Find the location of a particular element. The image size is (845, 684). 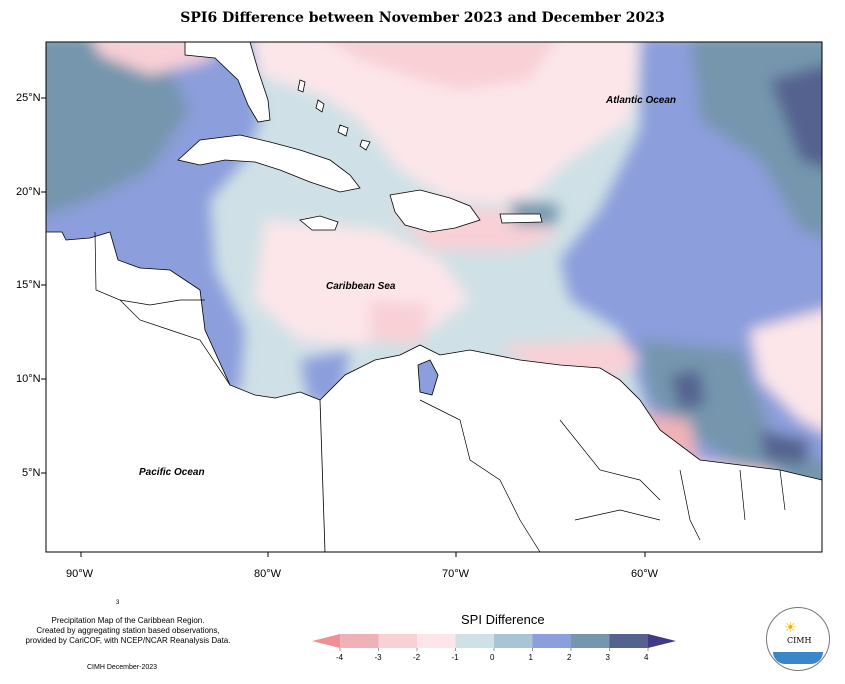

lake-maracaibo is located at coordinates (428, 377).